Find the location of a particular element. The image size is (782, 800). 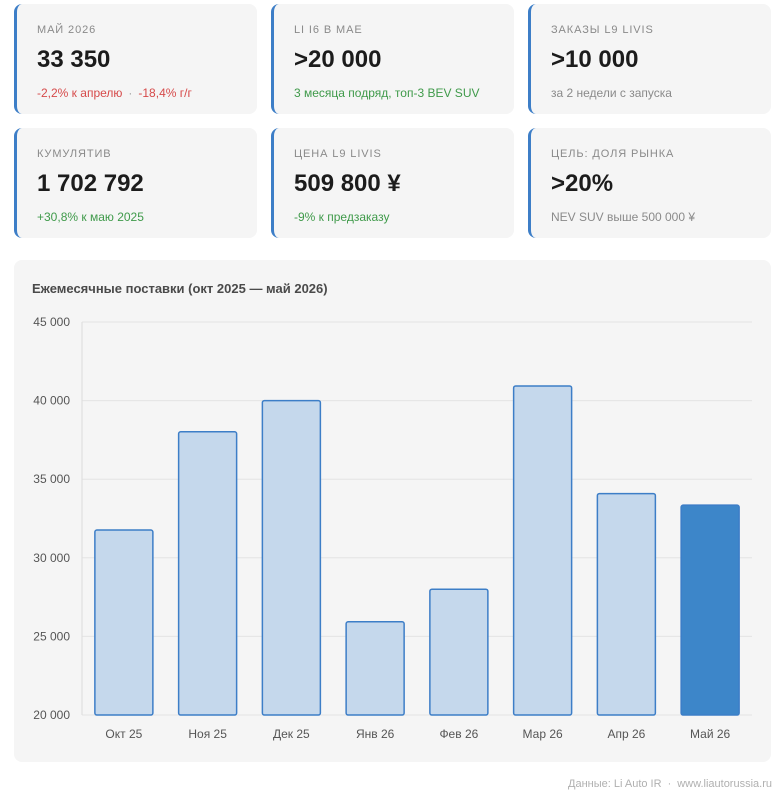

stat-card: КУМУЛЯТИВ 1 702 792 +30,8% к маю 2025 is located at coordinates (135, 183).